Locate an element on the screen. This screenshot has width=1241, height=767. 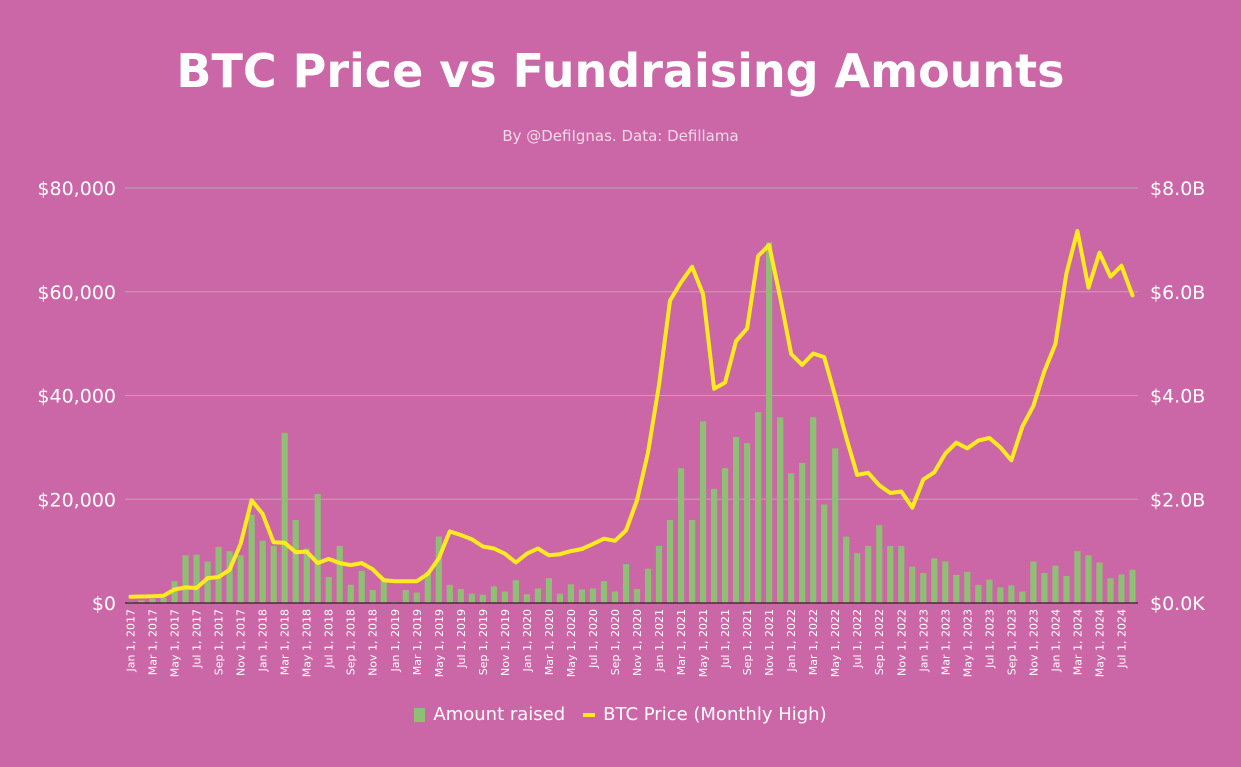
x-tick-label: Mar 1, 2020 is located at coordinates (549, 642).